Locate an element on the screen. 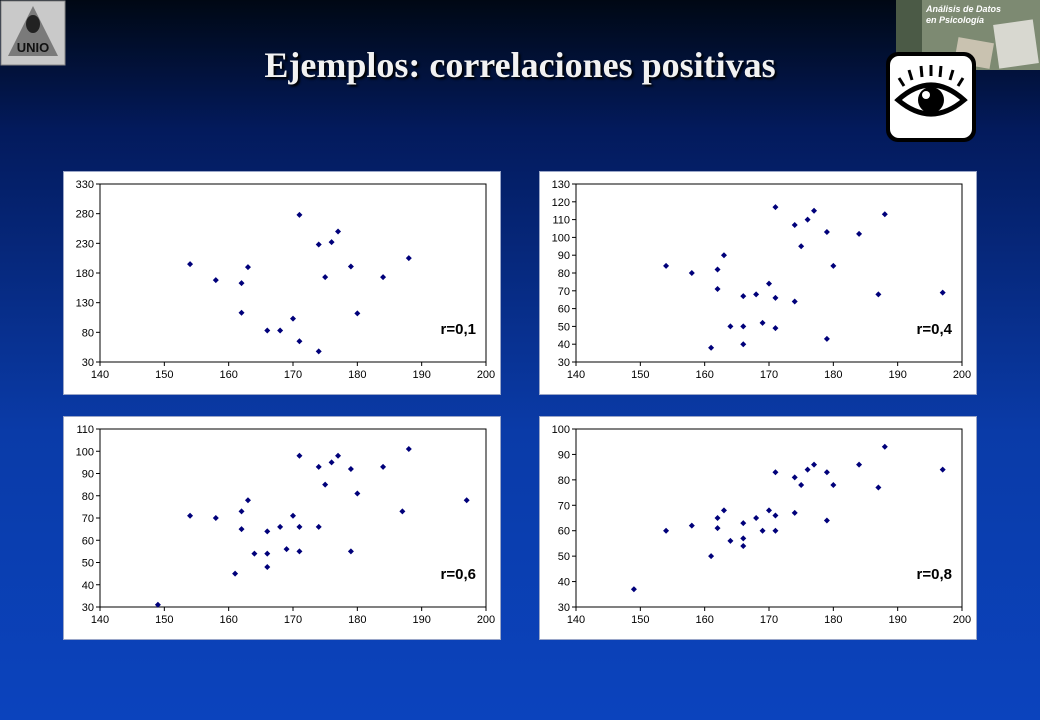 This screenshot has height=720, width=1040. banner-line-1: Análisis de Datos is located at coordinates (963, 9).